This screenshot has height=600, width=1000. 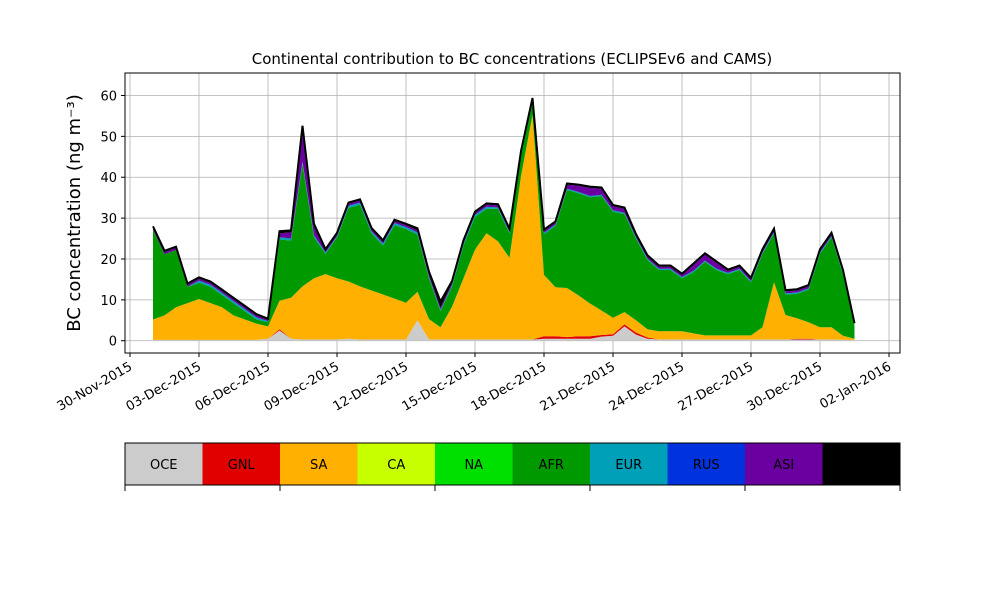 I want to click on y-tick-label: 10, so click(x=108, y=301).